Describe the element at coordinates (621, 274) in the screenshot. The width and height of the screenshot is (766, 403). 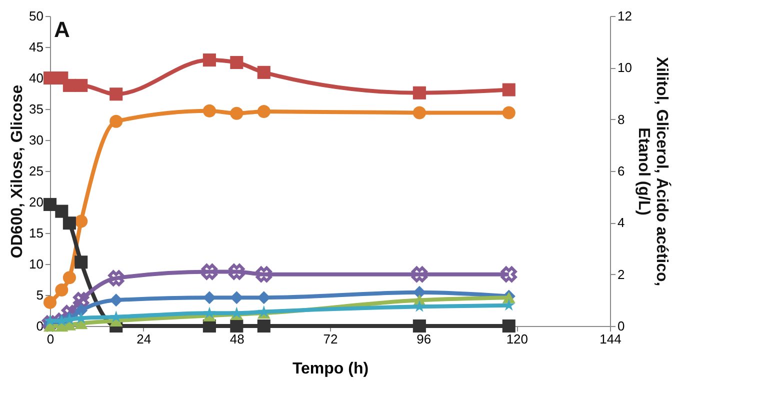
I see `y2-tick-label: 2` at that location.